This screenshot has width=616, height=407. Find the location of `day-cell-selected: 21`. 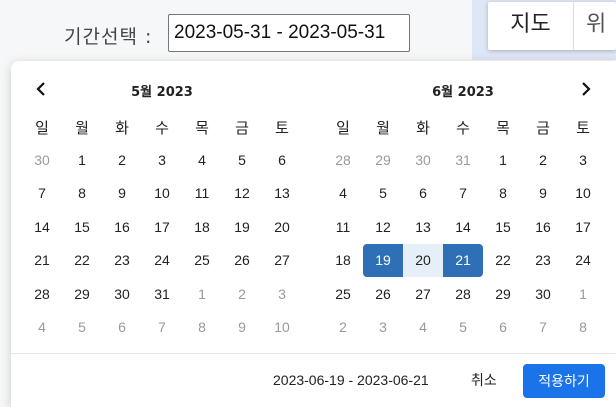

day-cell-selected: 21 is located at coordinates (463, 260).